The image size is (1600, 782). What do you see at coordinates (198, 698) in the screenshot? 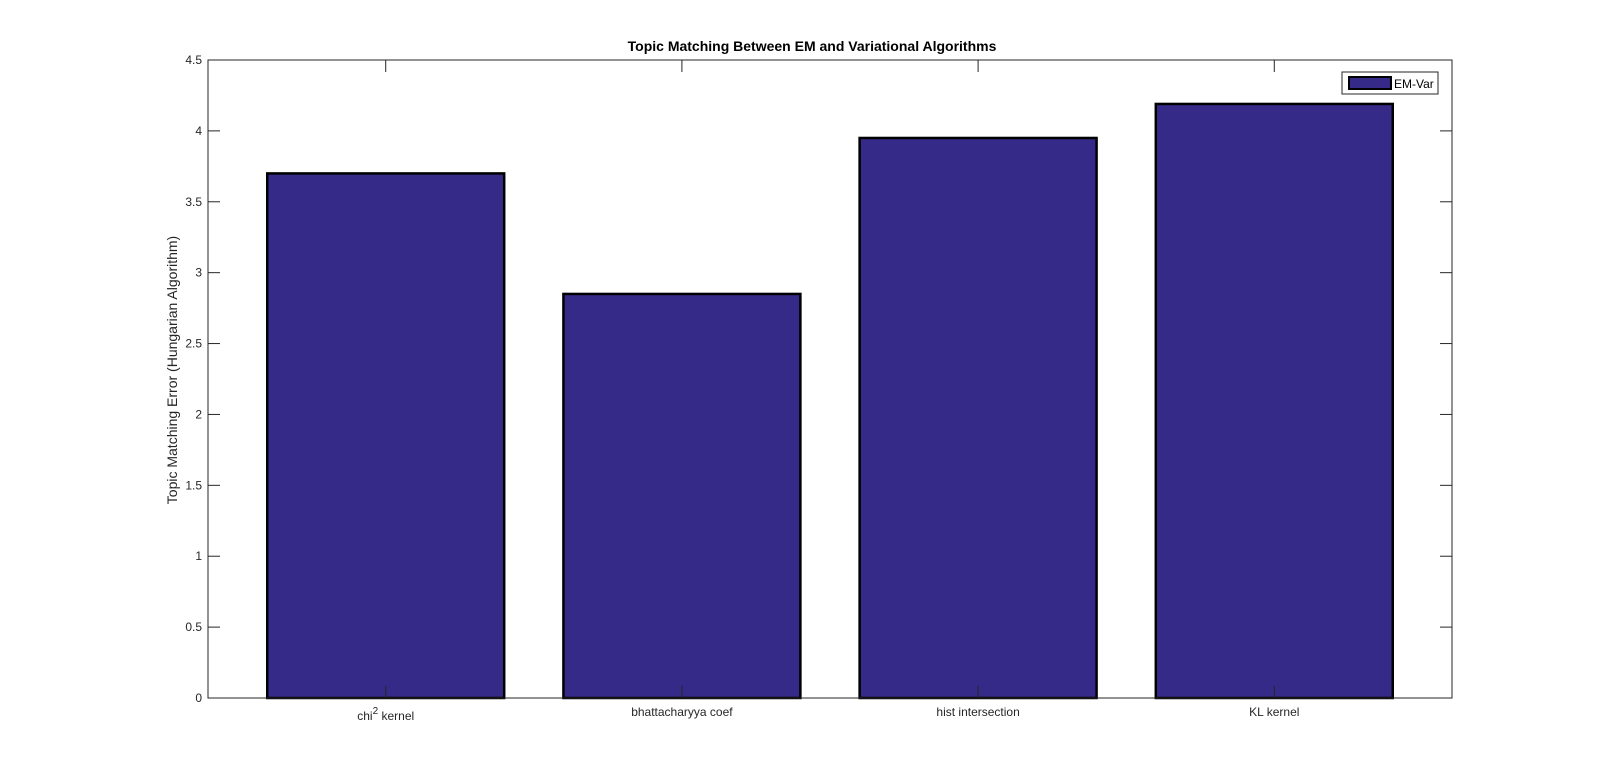
I see `y-tick-label-0: 0` at bounding box center [198, 698].